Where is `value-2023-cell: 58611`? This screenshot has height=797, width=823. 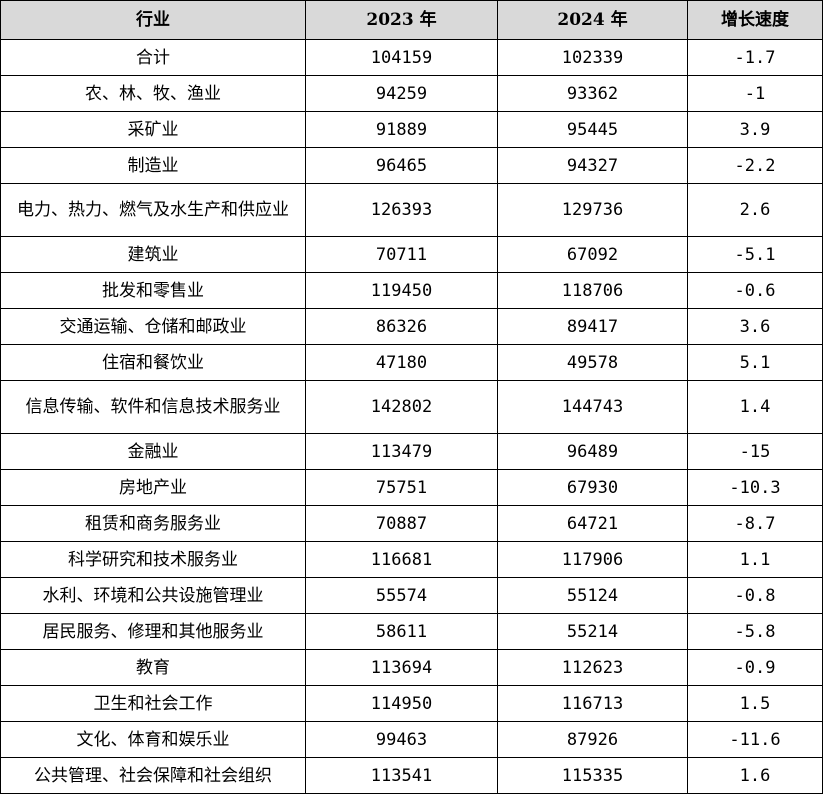 value-2023-cell: 58611 is located at coordinates (401, 631).